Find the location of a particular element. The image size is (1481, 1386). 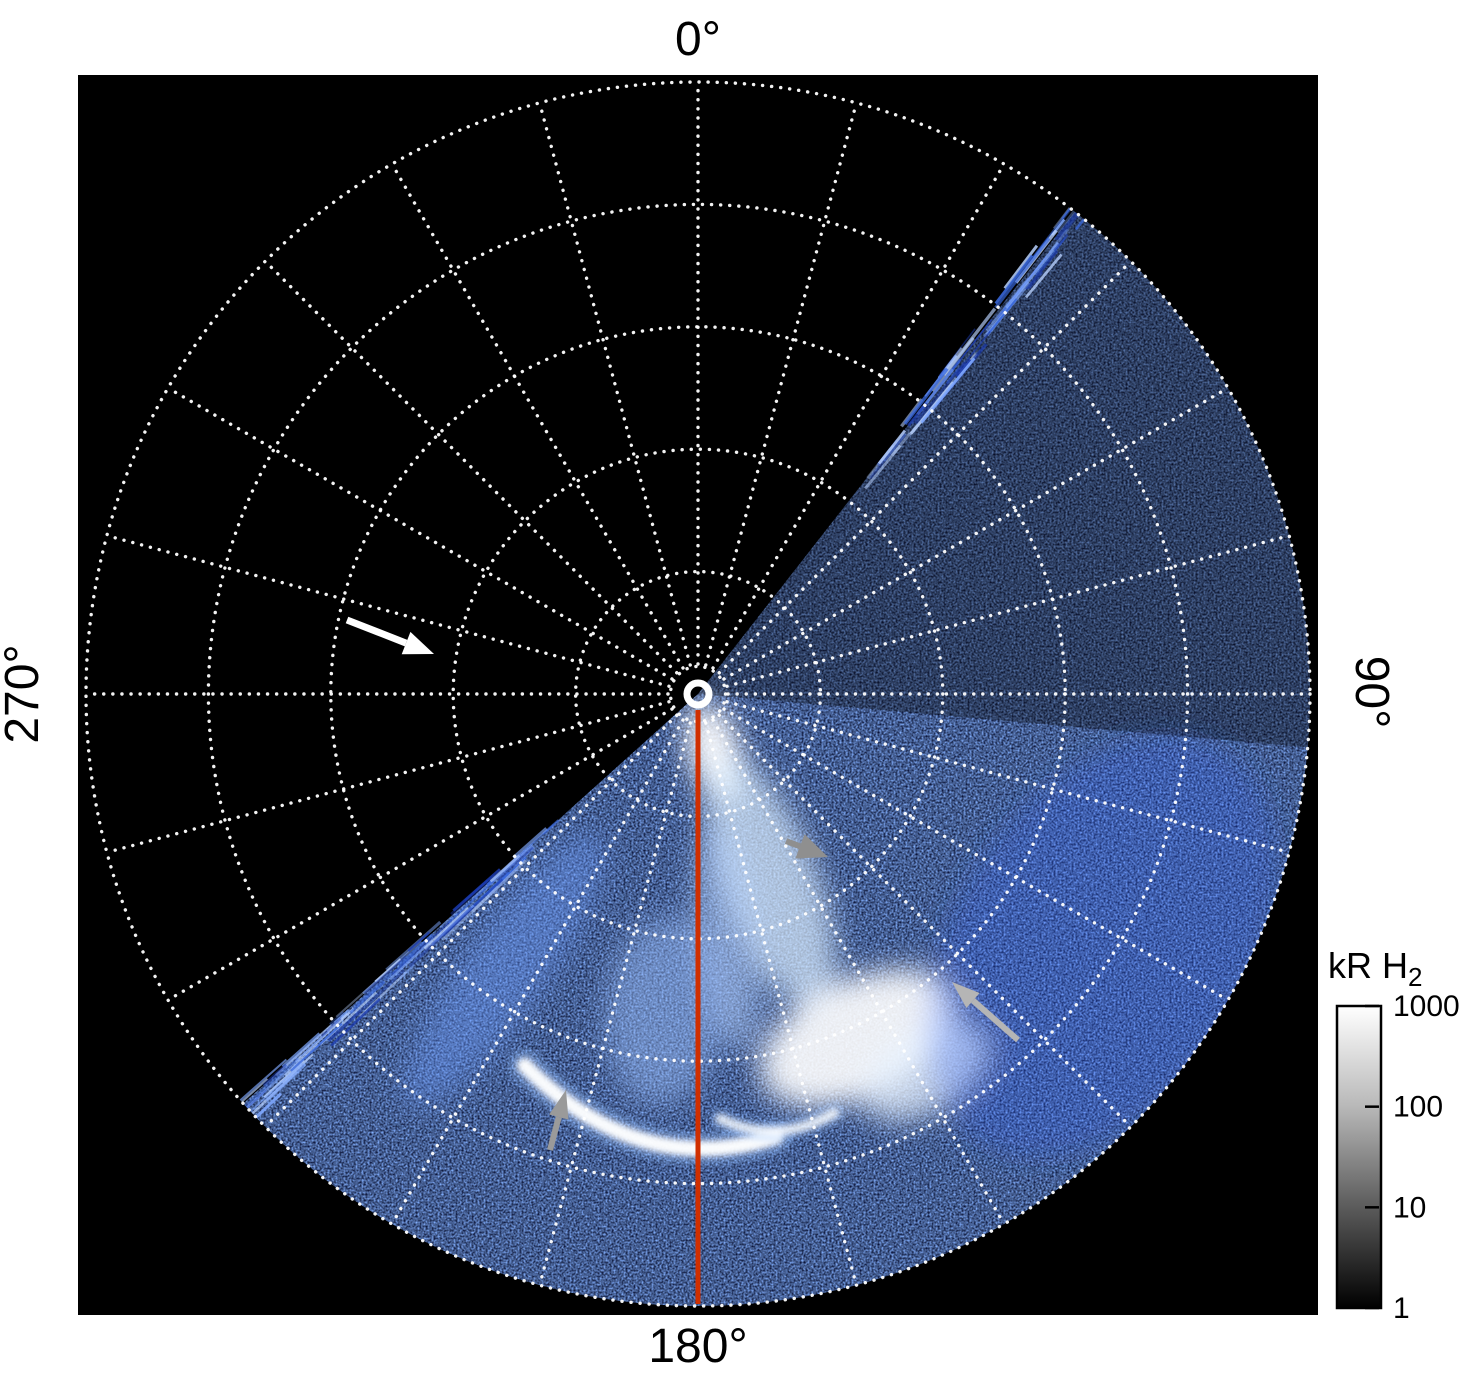

gray-arrow-bottom-head is located at coordinates (559, 1105).